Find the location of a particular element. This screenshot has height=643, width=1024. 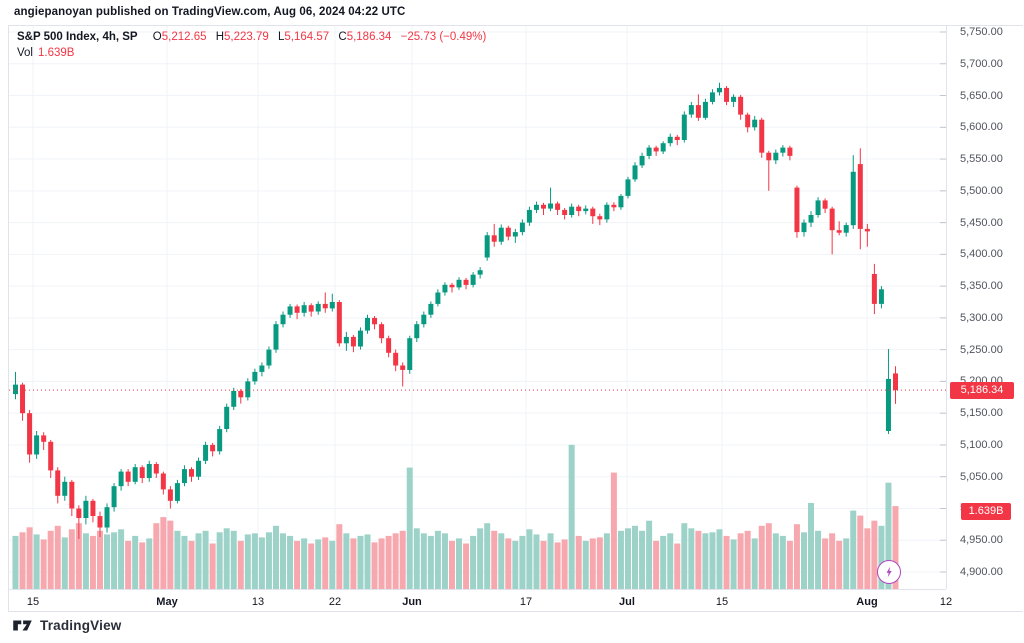

price-tick-label: 5,250.00 is located at coordinates (981, 349).